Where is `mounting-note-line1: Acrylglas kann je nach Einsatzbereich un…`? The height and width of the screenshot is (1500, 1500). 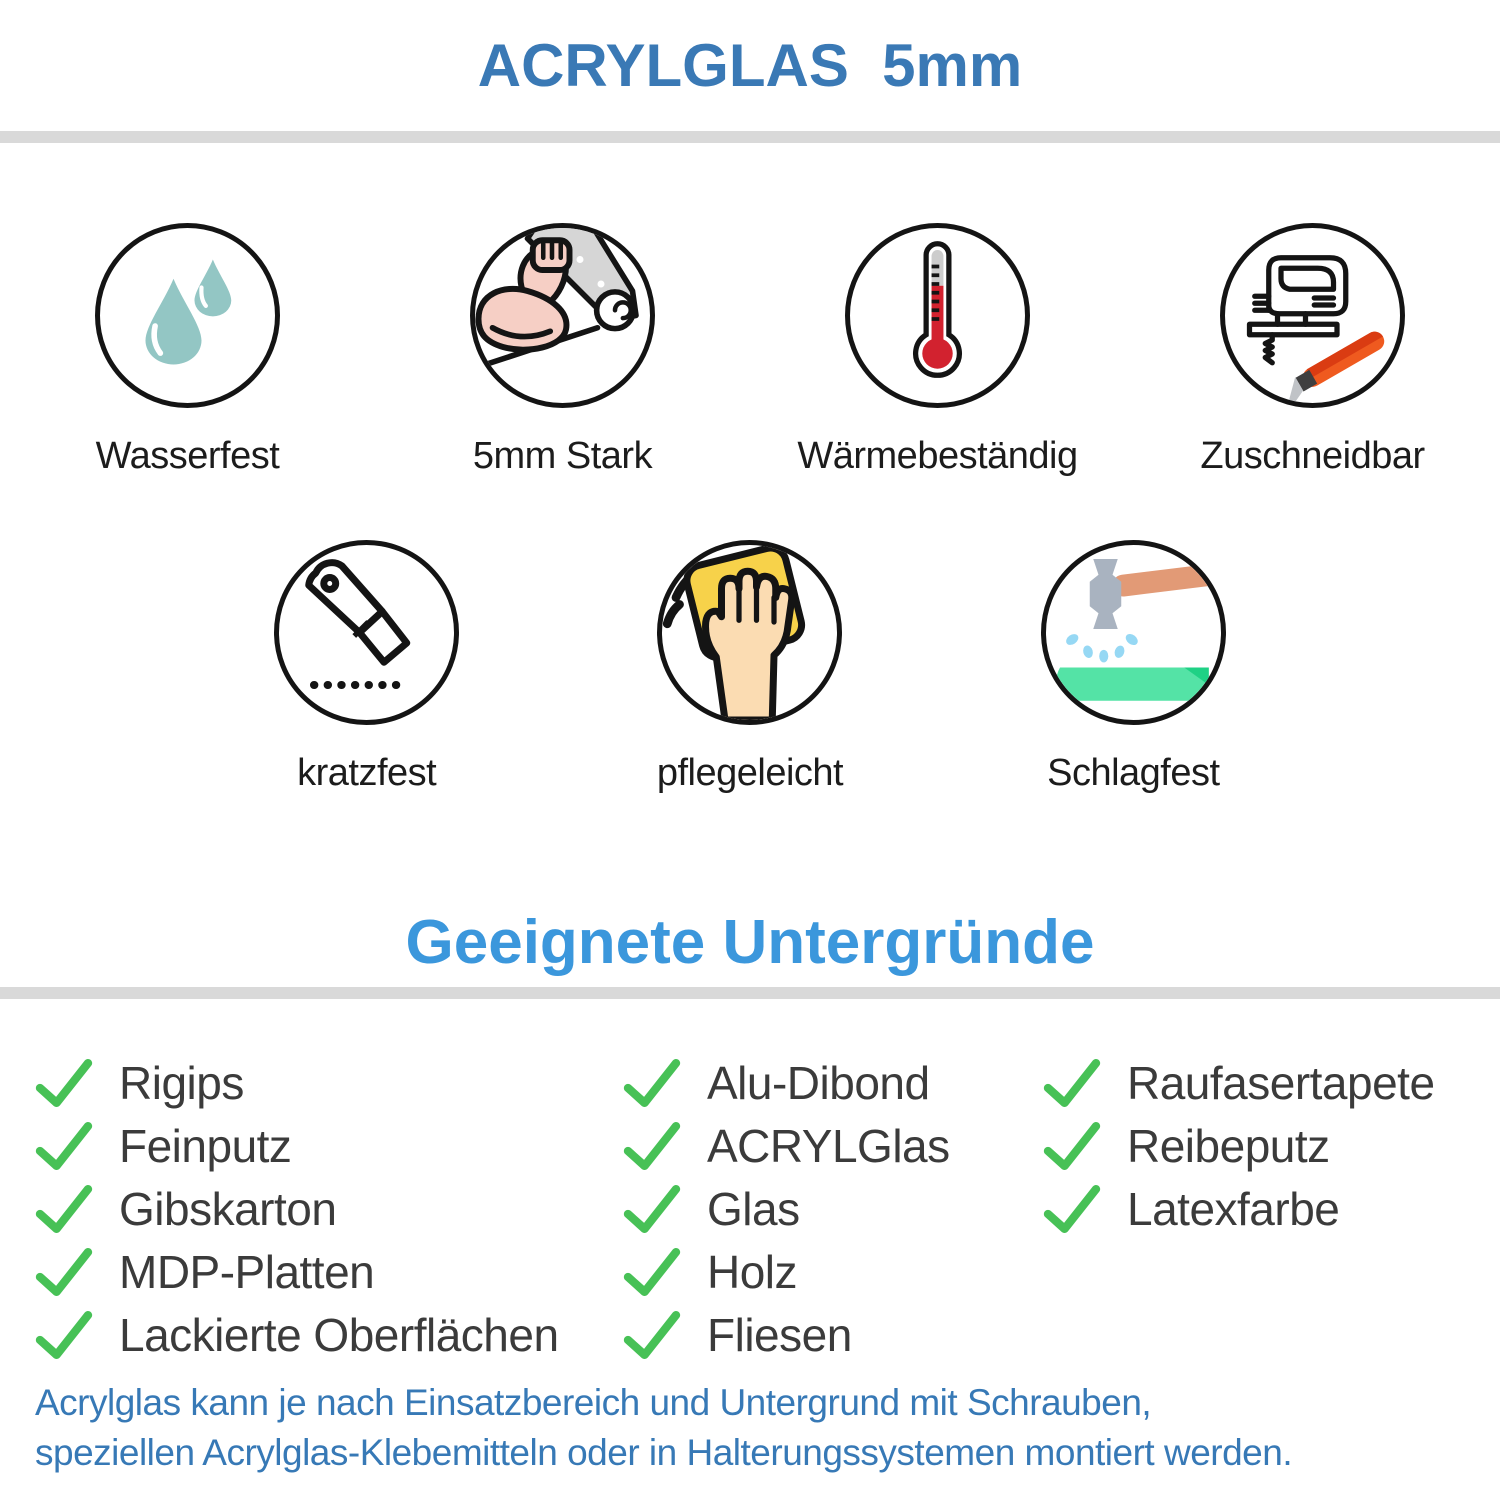
mounting-note-line1: Acrylglas kann je nach Einsatzbereich un… is located at coordinates (593, 1402).